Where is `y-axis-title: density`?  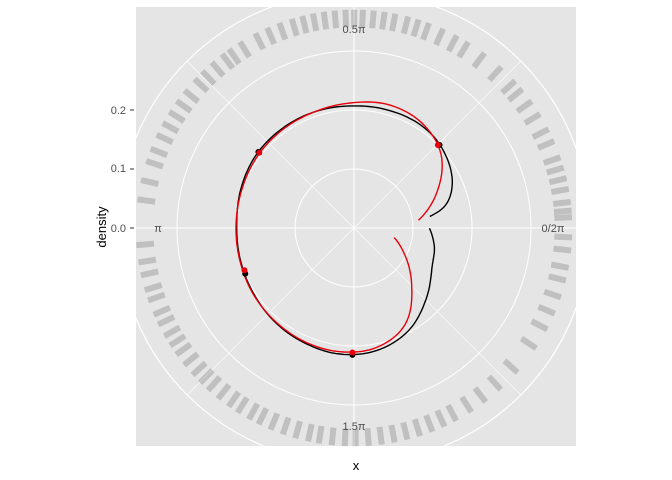
y-axis-title: density is located at coordinates (101, 227).